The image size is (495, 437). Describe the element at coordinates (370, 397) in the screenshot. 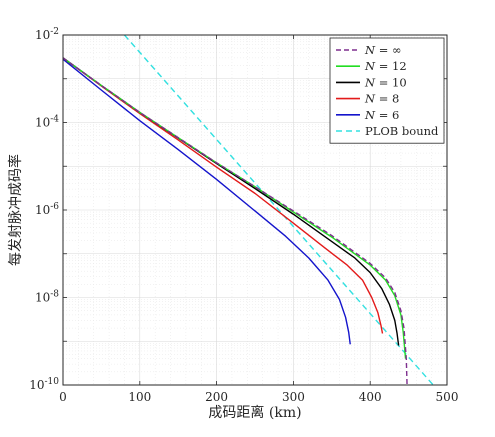

I see `x-tick-label: 400` at that location.